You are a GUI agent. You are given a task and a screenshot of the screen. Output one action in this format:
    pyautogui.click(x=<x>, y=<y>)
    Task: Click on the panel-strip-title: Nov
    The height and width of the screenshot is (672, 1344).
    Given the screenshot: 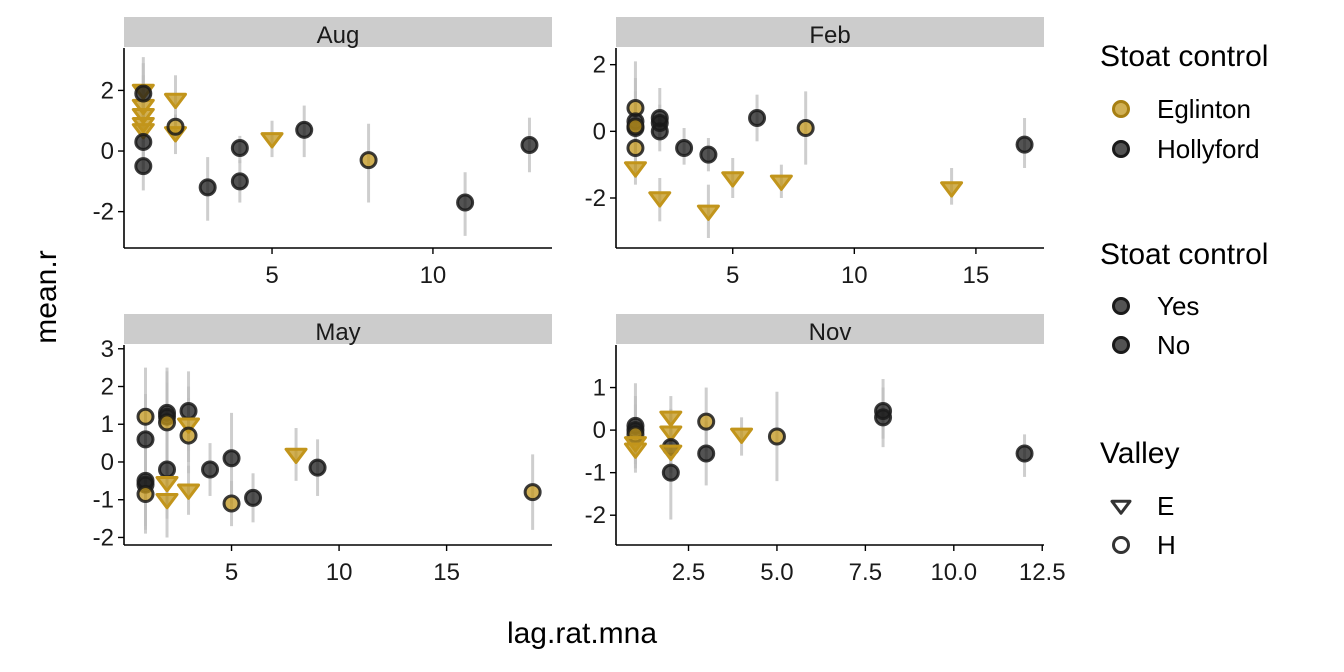 What is the action you would take?
    pyautogui.click(x=830, y=332)
    